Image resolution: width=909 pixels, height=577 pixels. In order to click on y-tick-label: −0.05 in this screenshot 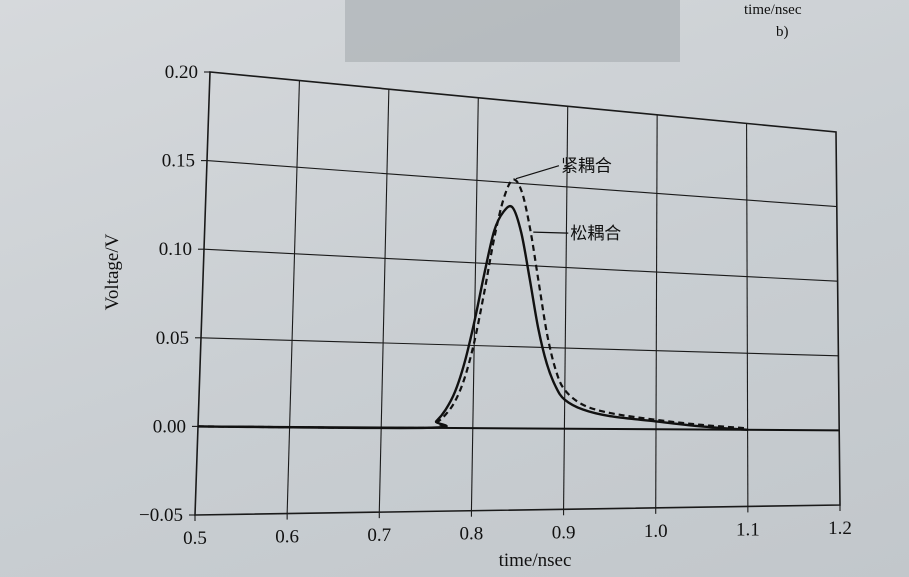, I will do `click(161, 515)`.